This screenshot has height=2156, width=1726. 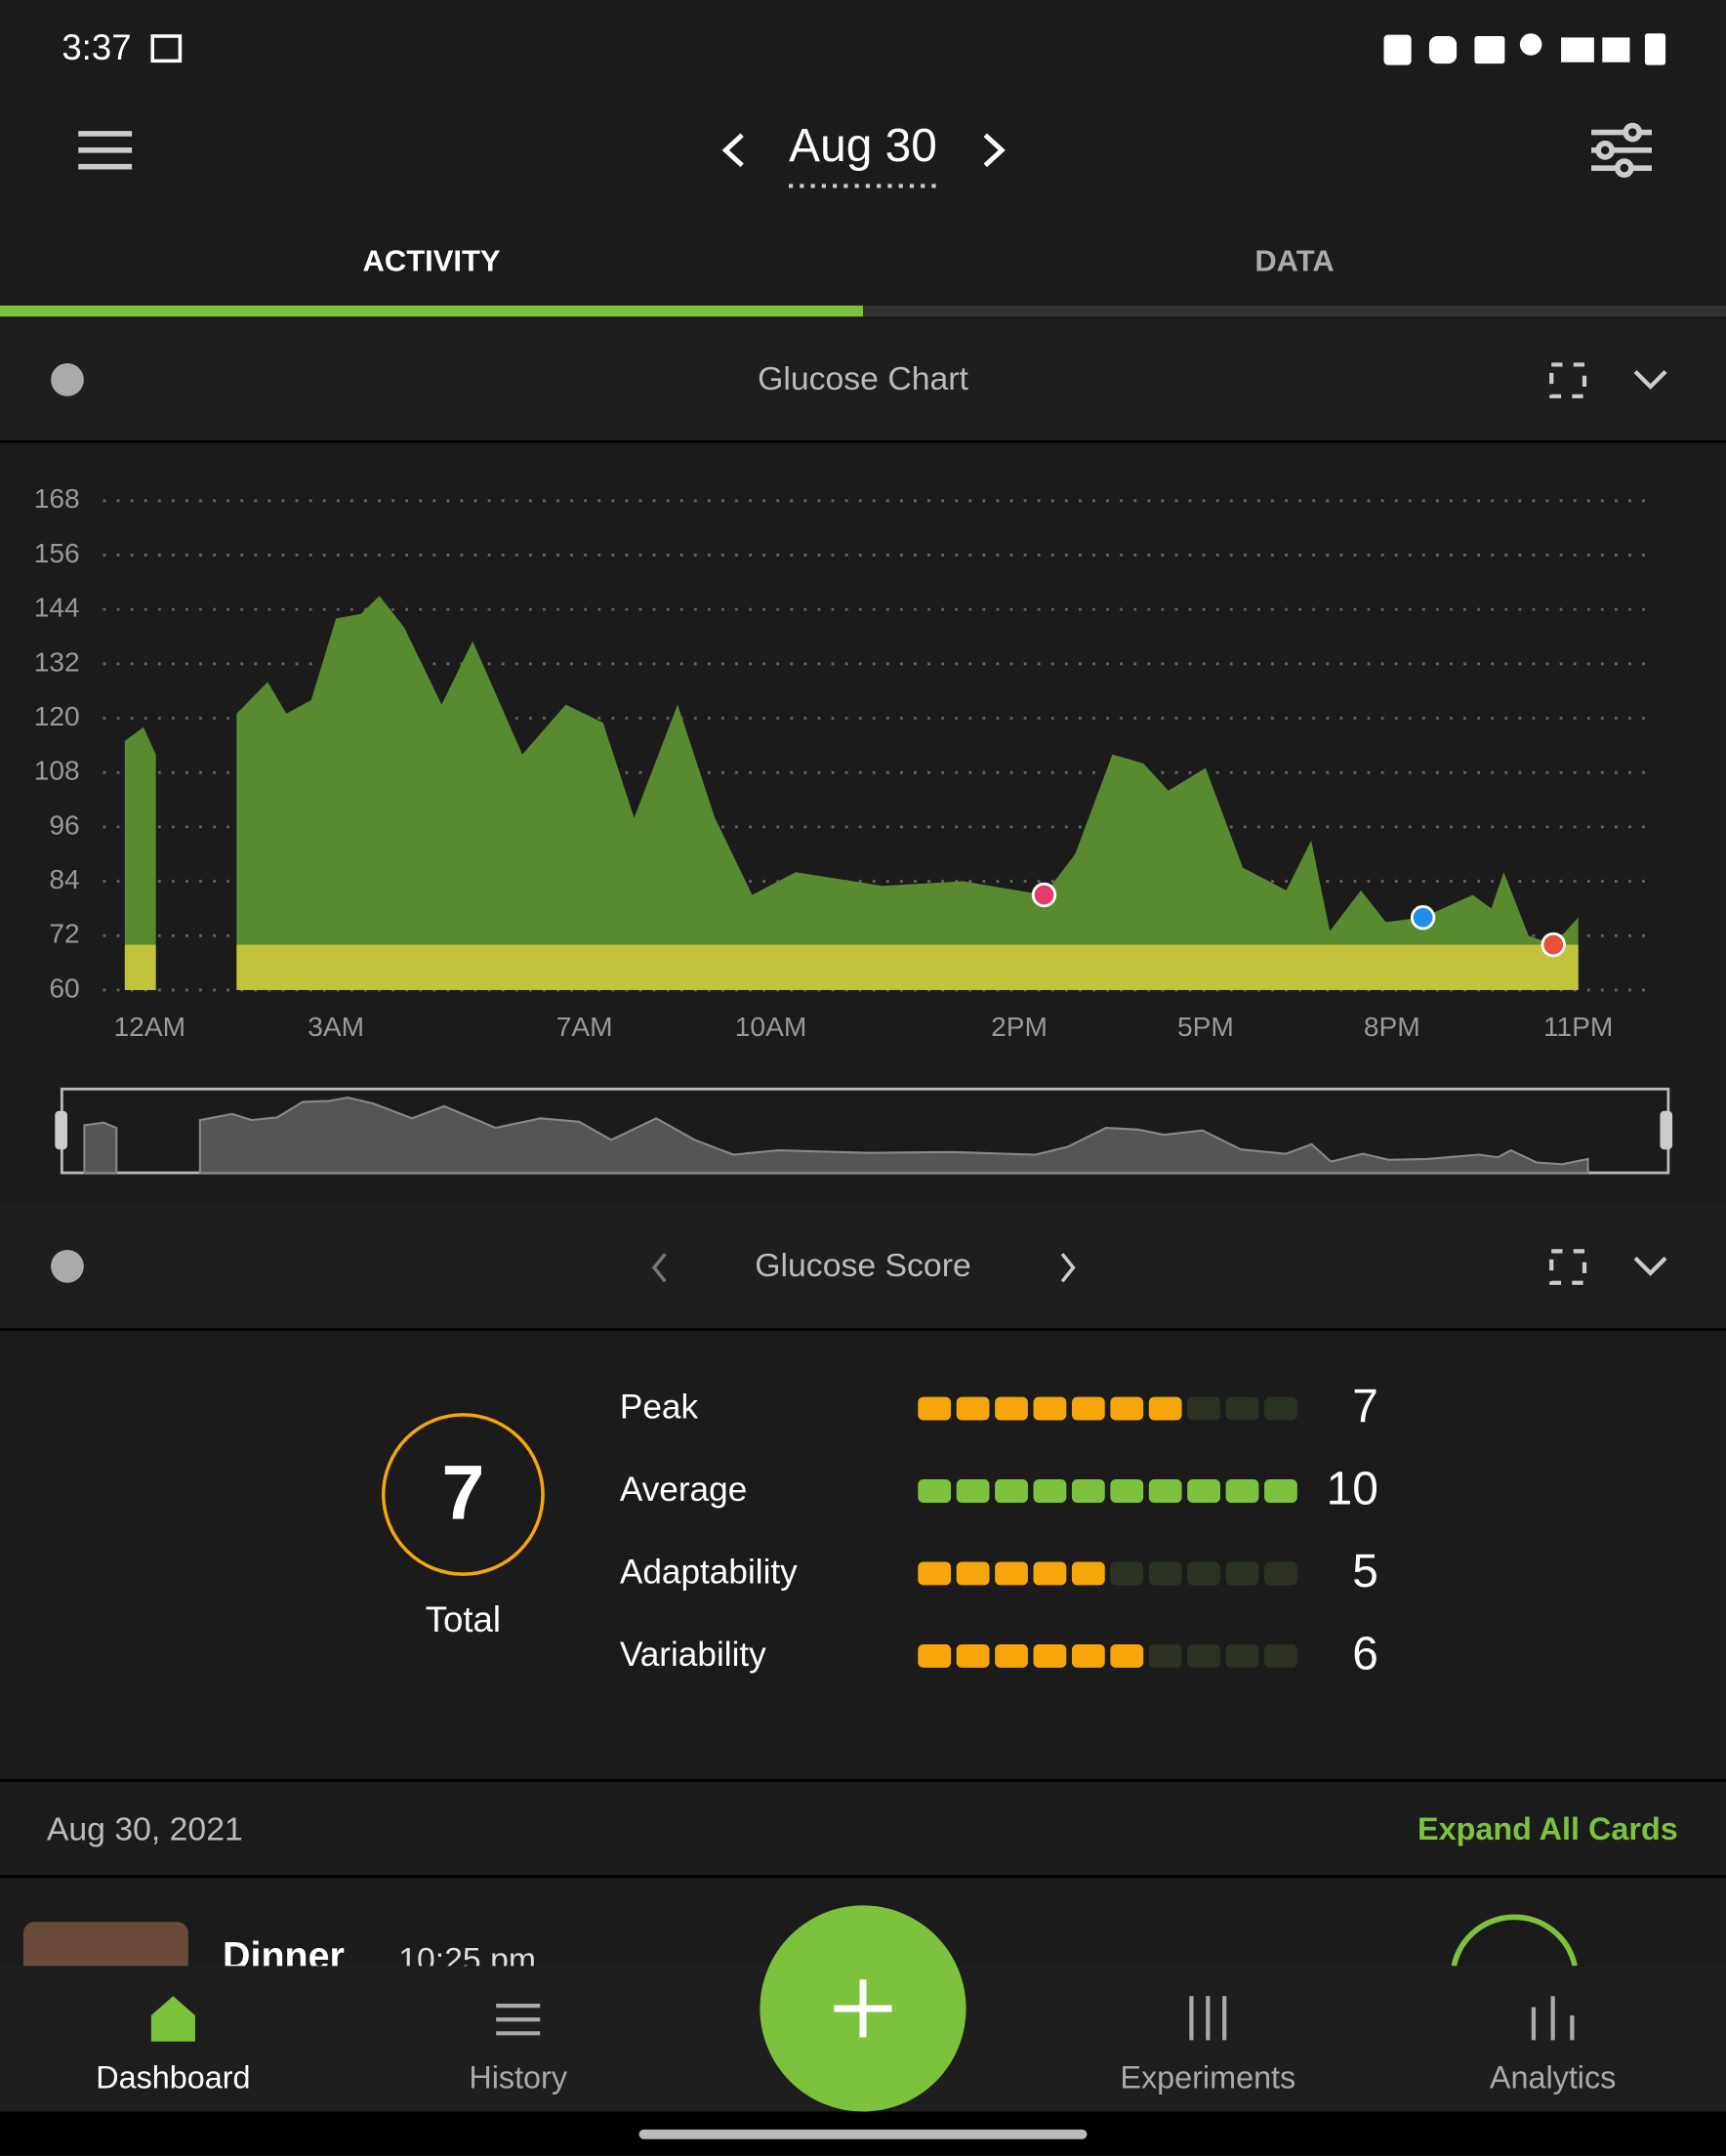 I want to click on total-score: 7, so click(x=462, y=1493).